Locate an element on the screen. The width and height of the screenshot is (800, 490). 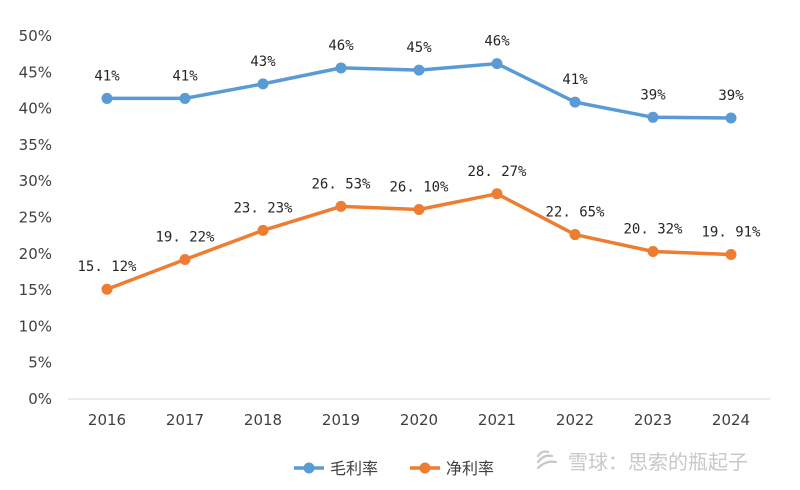
watermark: 雪球：思索的瓶起子 is located at coordinates (642, 462).